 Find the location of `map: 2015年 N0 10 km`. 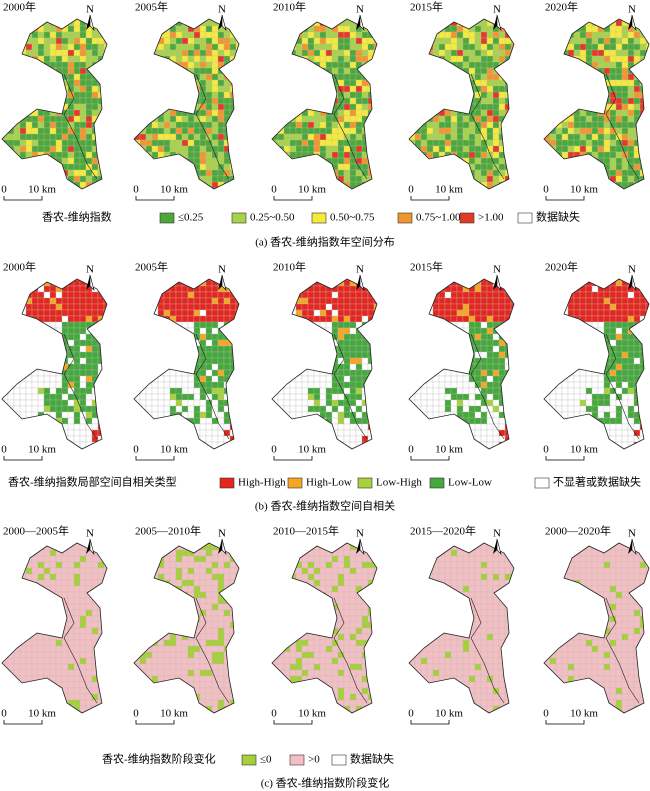

map: 2015年 N0 10 km is located at coordinates (461, 100).